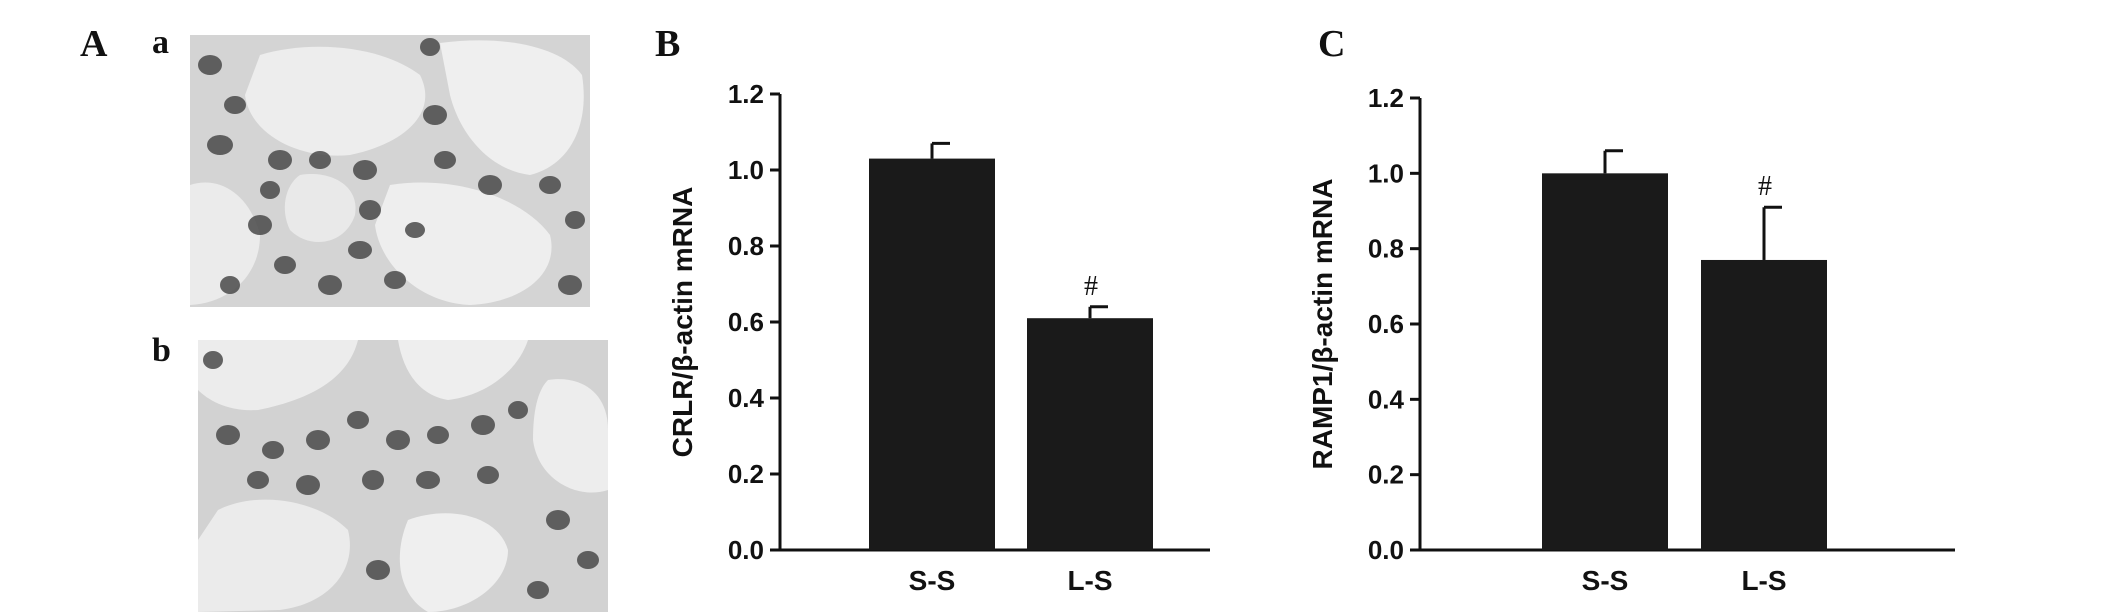  What do you see at coordinates (94, 44) in the screenshot?
I see `panel-a-letter: A` at bounding box center [94, 44].